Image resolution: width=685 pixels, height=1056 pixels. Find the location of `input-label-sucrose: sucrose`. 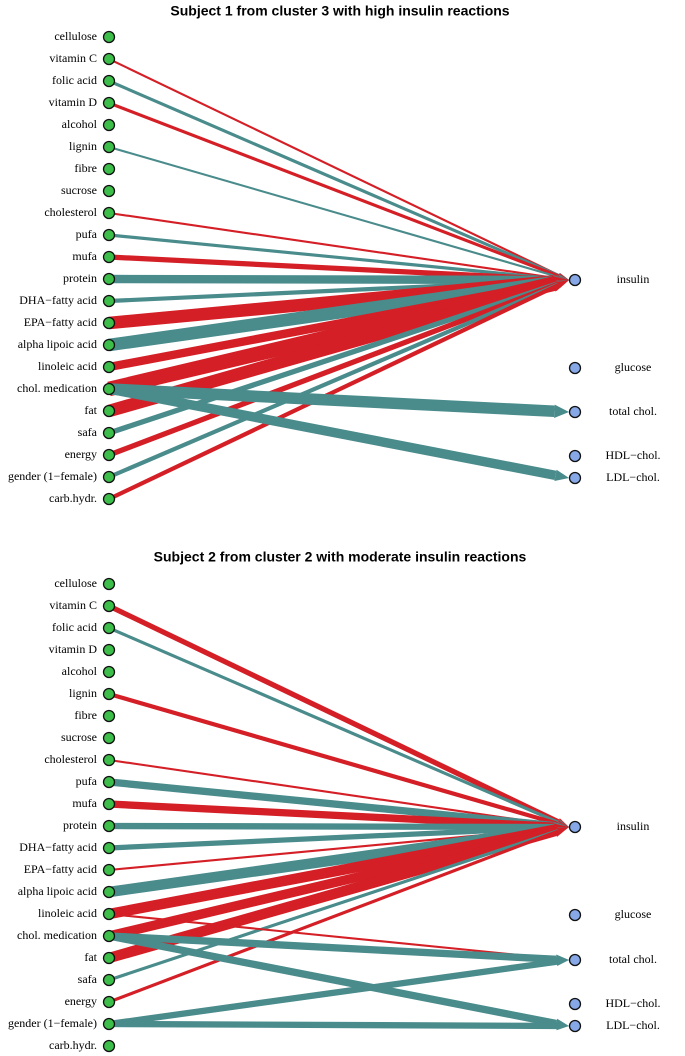

input-label-sucrose: sucrose is located at coordinates (79, 190).